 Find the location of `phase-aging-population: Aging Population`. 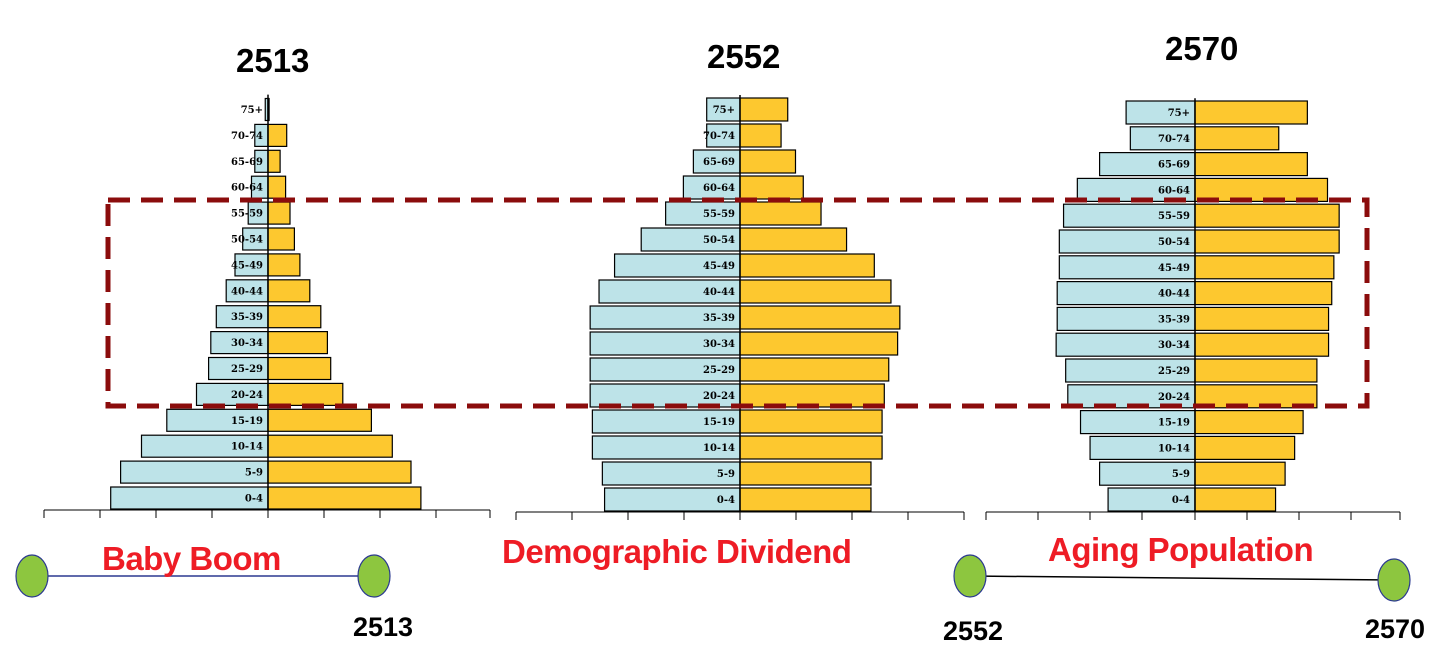

phase-aging-population: Aging Population is located at coordinates (1181, 549).